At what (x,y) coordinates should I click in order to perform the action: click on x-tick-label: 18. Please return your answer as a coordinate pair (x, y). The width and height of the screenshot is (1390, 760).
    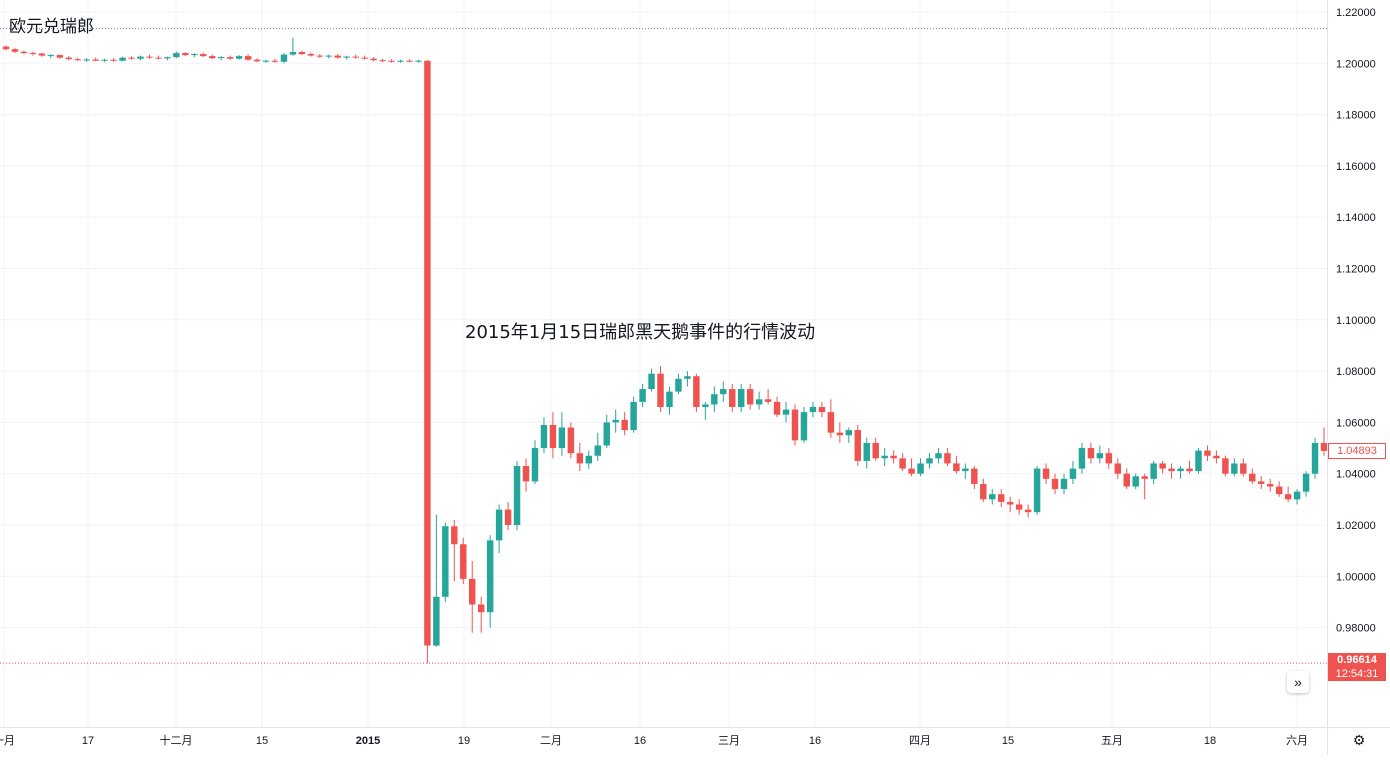
    Looking at the image, I should click on (1210, 741).